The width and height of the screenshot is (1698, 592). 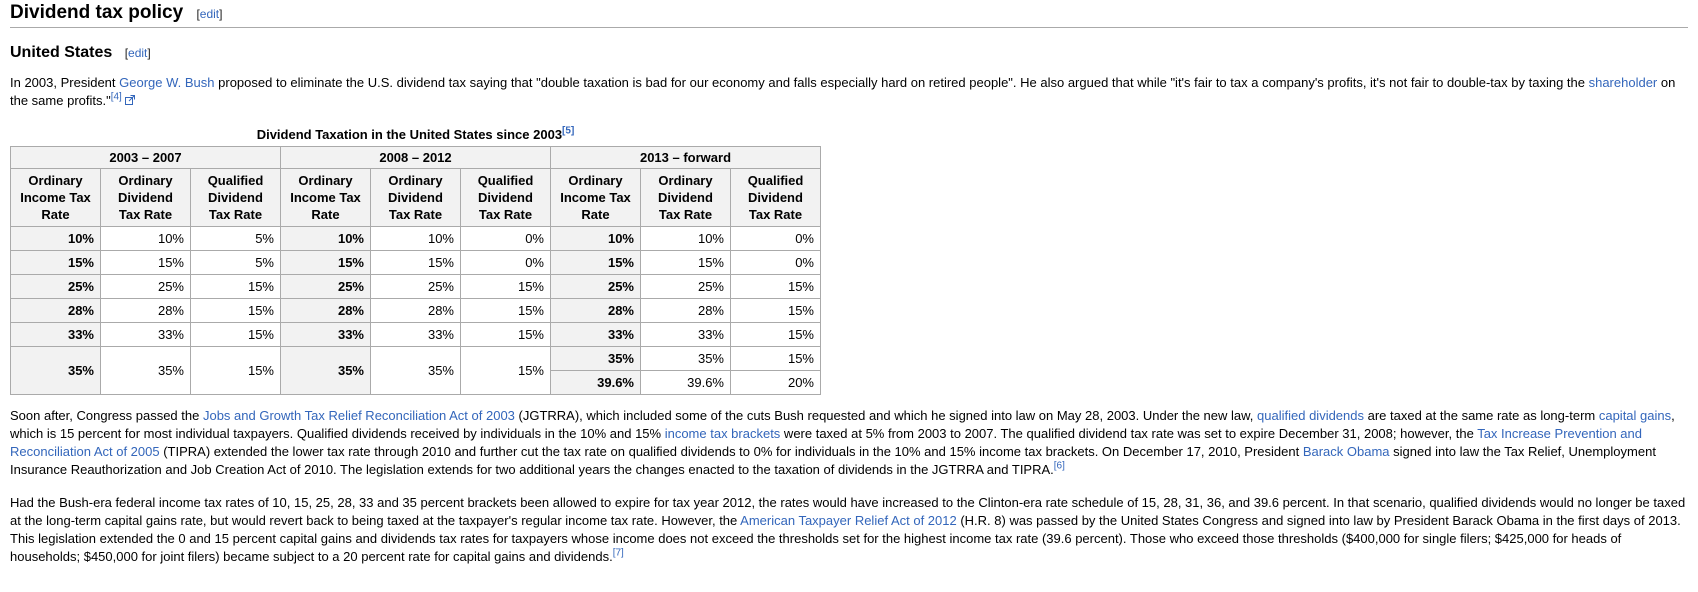 I want to click on edit-section-h3: [edit], so click(x=138, y=53).